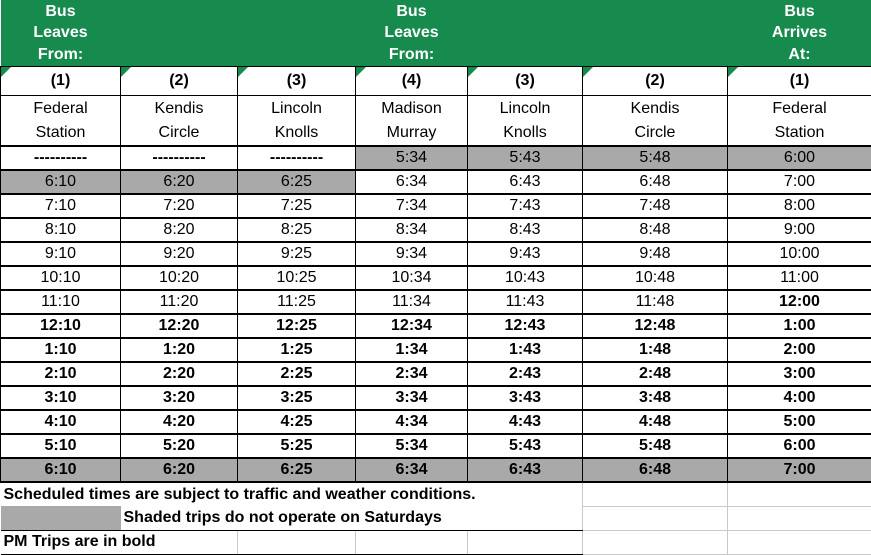 This screenshot has width=871, height=555. Describe the element at coordinates (525, 278) in the screenshot. I see `time-cell: 10:43` at that location.